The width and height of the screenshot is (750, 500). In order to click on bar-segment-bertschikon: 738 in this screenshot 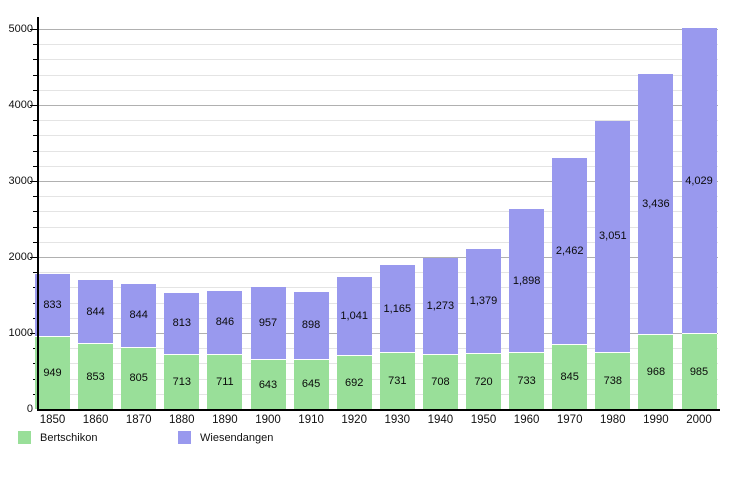, I will do `click(613, 380)`.